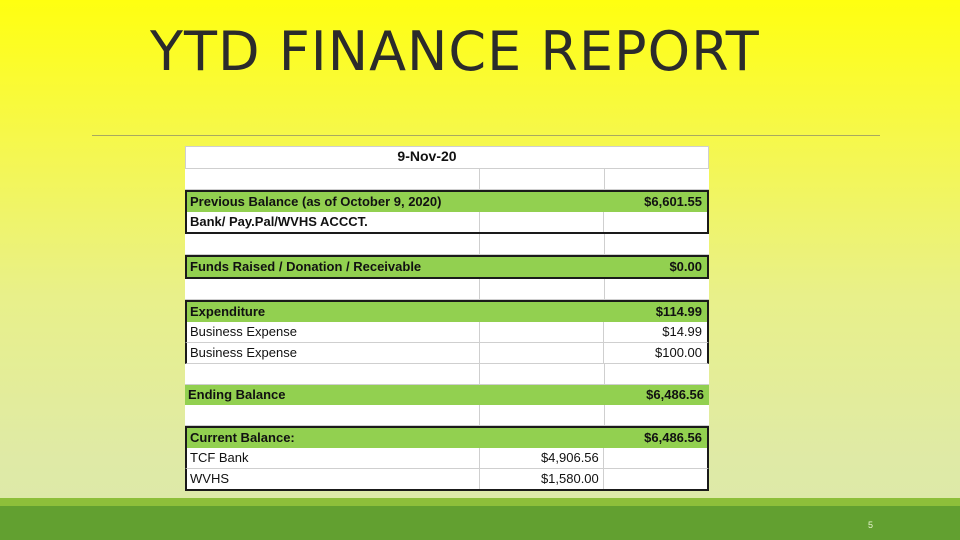 This screenshot has width=960, height=540. I want to click on funds-raised-value: $0.00, so click(685, 266).